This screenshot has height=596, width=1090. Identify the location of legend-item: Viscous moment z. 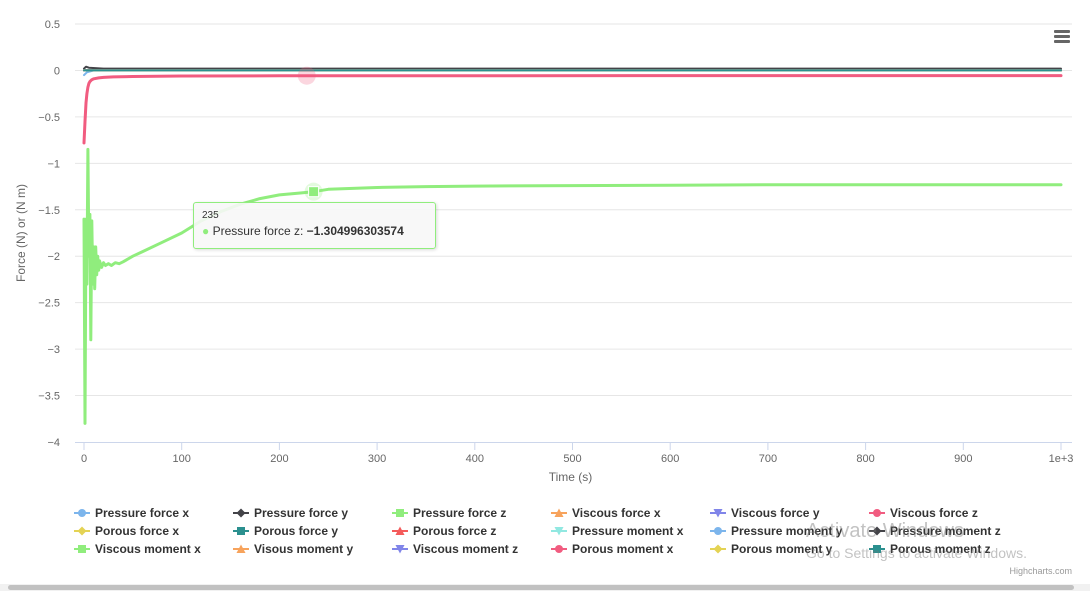
(455, 549).